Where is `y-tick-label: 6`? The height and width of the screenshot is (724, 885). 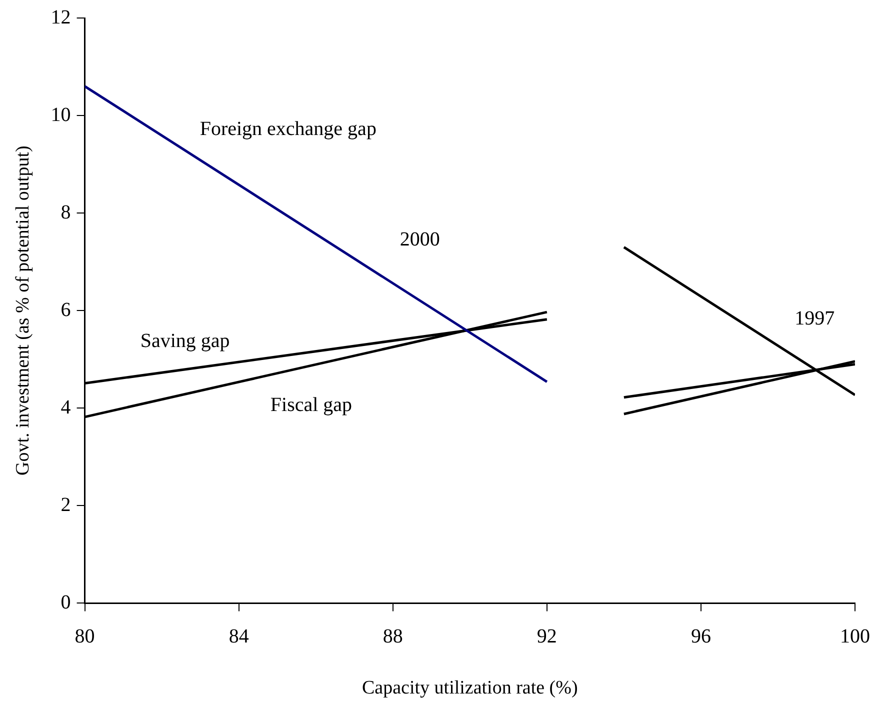 y-tick-label: 6 is located at coordinates (65, 309).